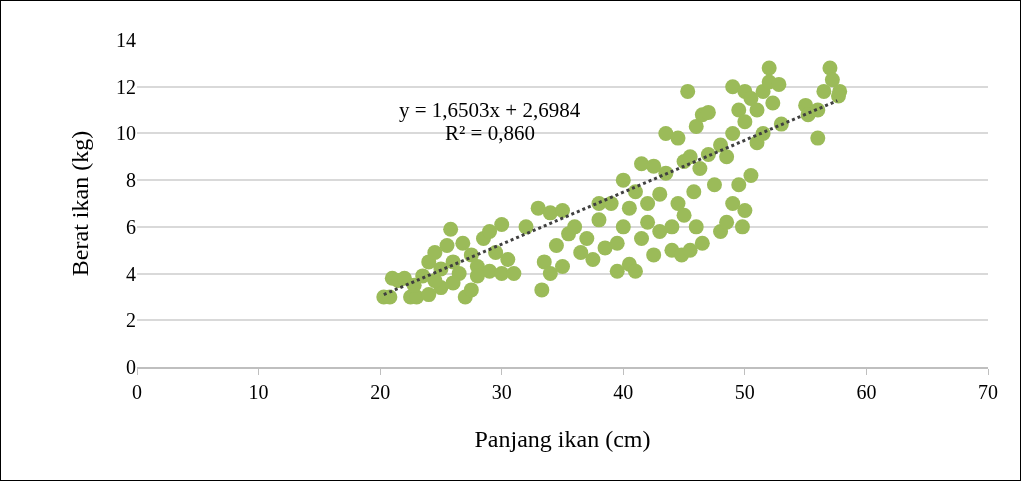 This screenshot has height=481, width=1021. What do you see at coordinates (131, 320) in the screenshot?
I see `y-tick-label: 2` at bounding box center [131, 320].